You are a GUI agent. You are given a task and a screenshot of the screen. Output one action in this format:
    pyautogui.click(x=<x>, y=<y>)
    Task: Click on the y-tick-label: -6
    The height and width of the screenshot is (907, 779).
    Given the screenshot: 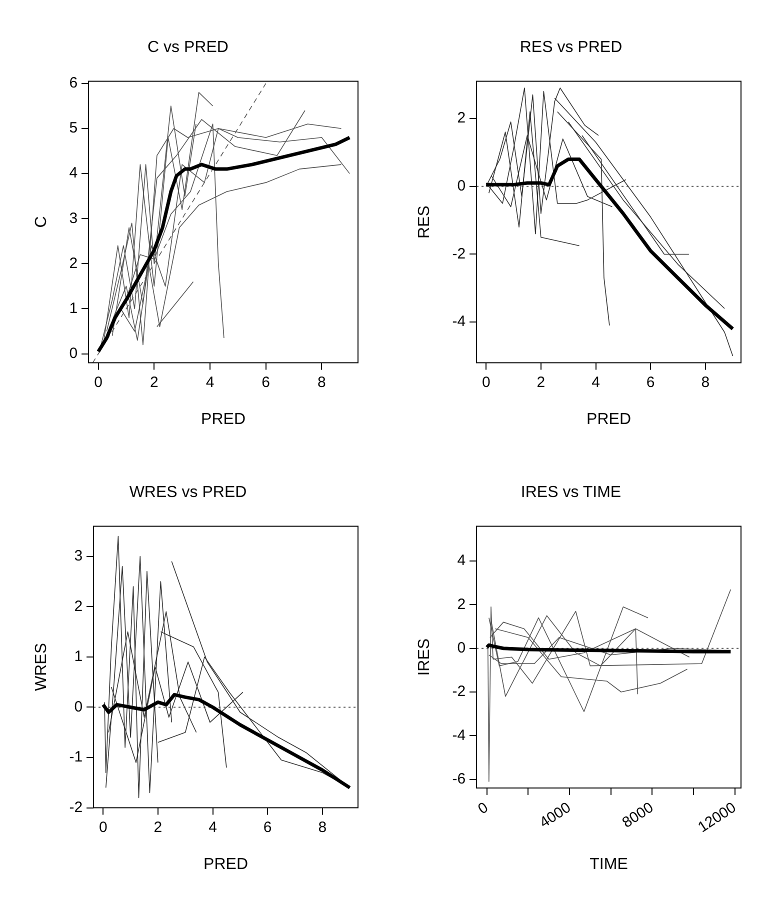 What is the action you would take?
    pyautogui.click(x=459, y=779)
    